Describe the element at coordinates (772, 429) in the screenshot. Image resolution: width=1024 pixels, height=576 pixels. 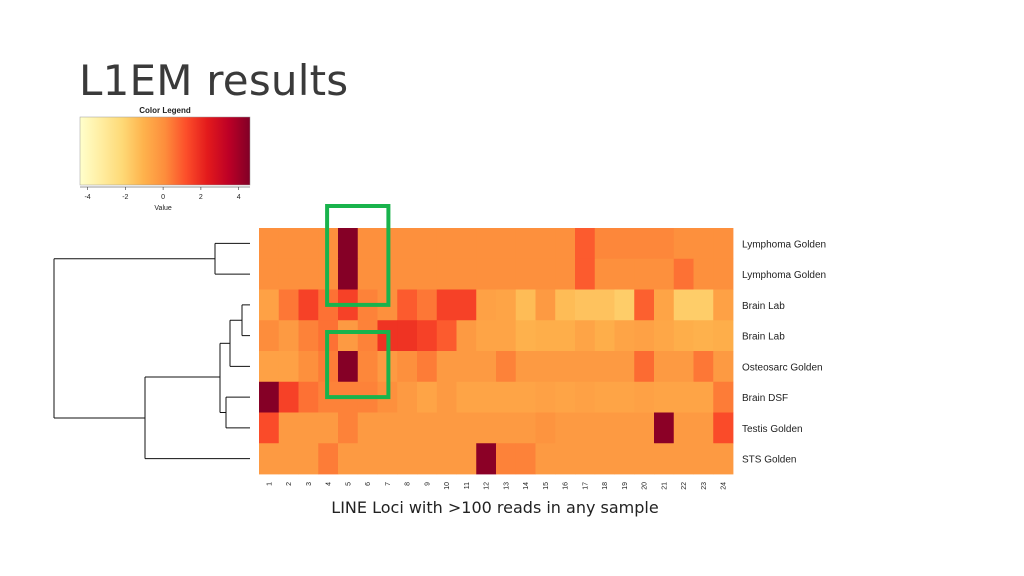
I see `row-label: Testis Golden` at that location.